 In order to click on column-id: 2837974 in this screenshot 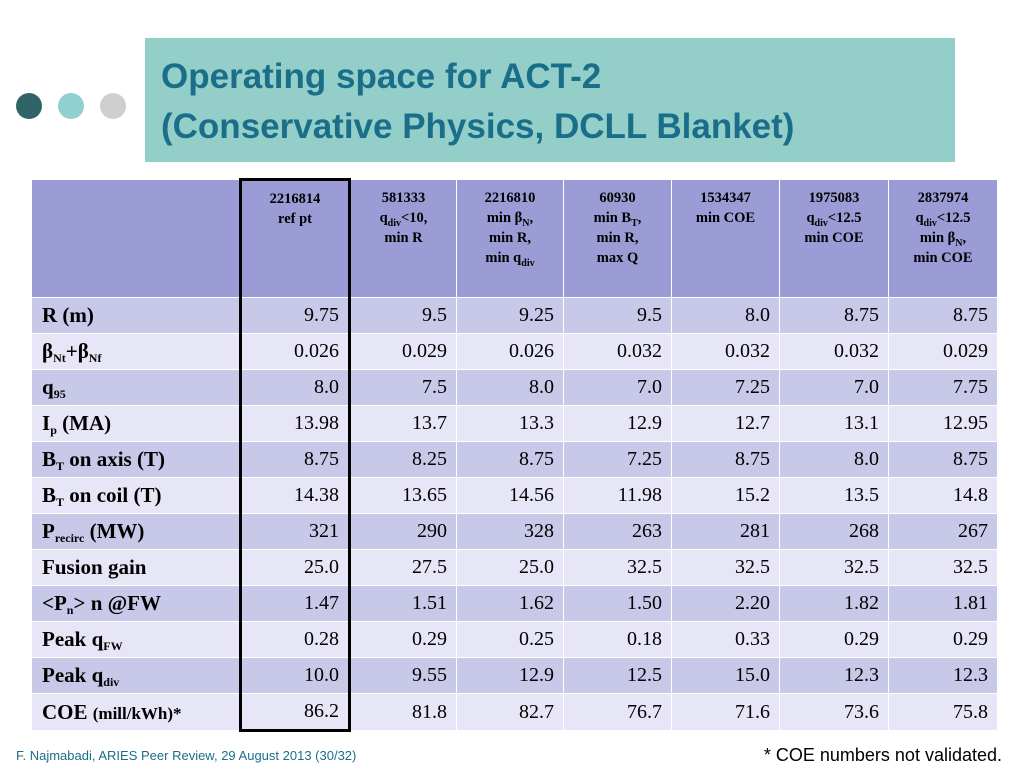, I will do `click(943, 198)`.